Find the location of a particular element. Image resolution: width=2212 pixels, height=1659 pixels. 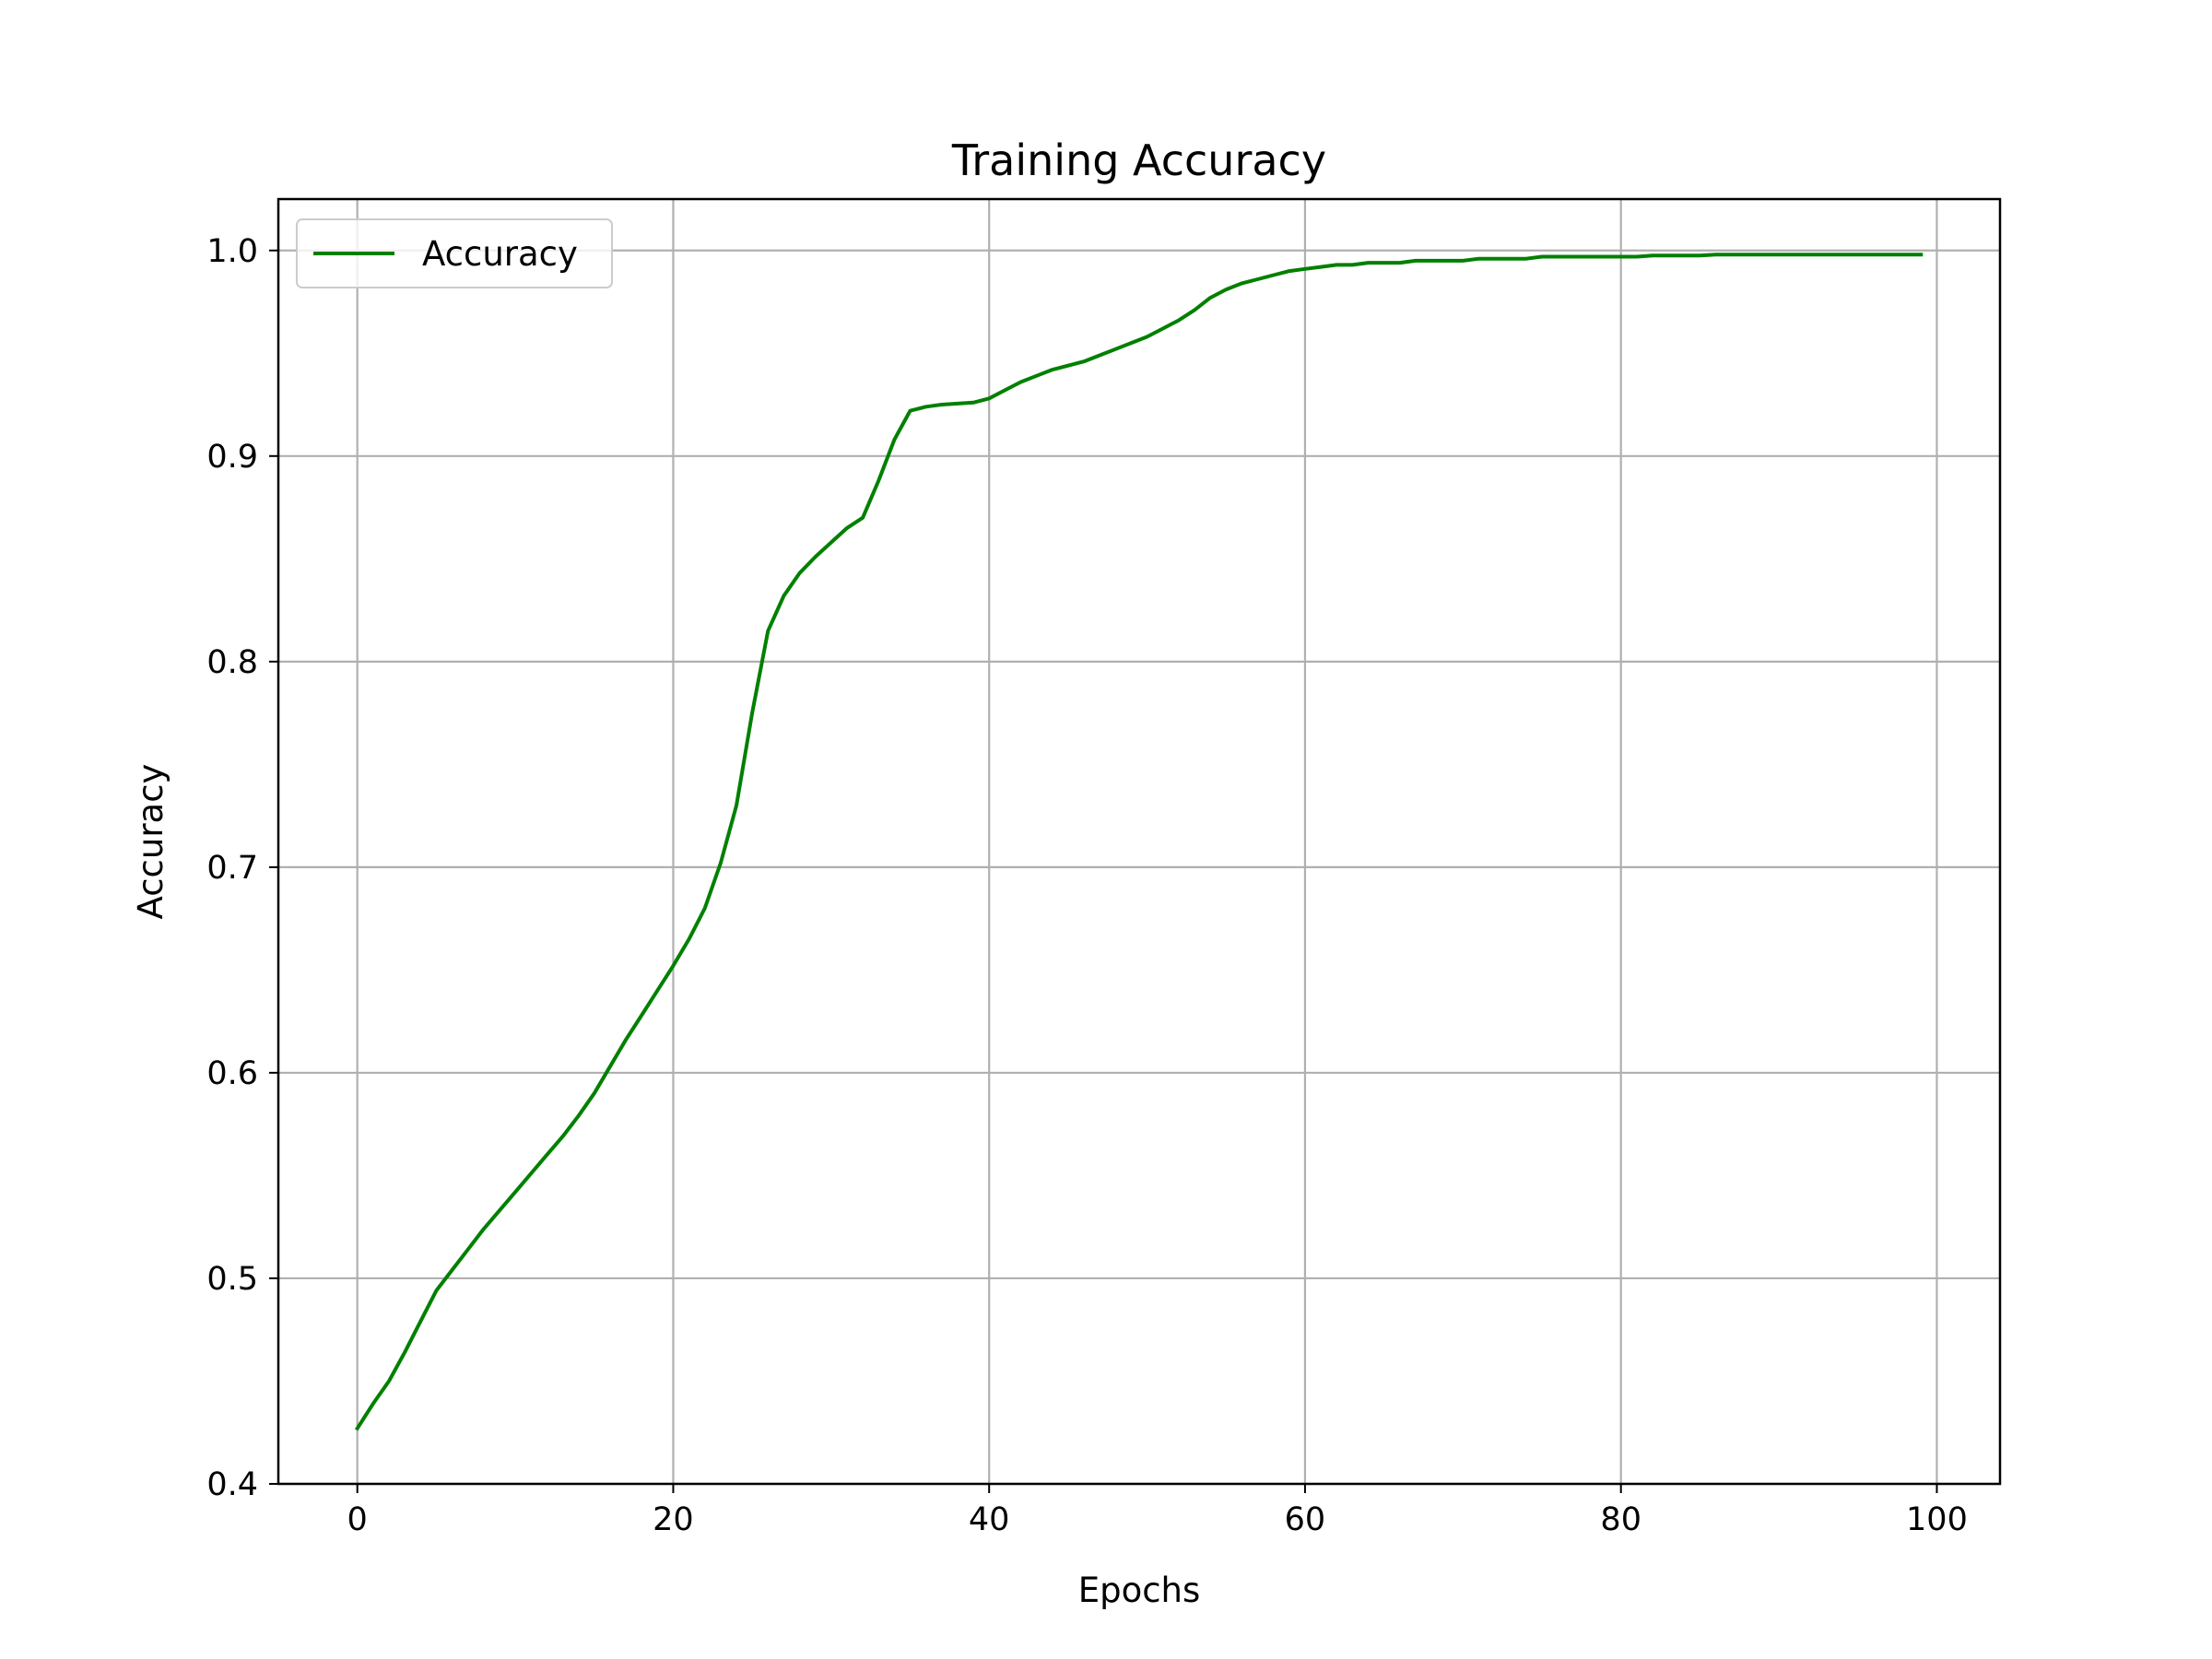

x-tick-label: 20 is located at coordinates (673, 1519).